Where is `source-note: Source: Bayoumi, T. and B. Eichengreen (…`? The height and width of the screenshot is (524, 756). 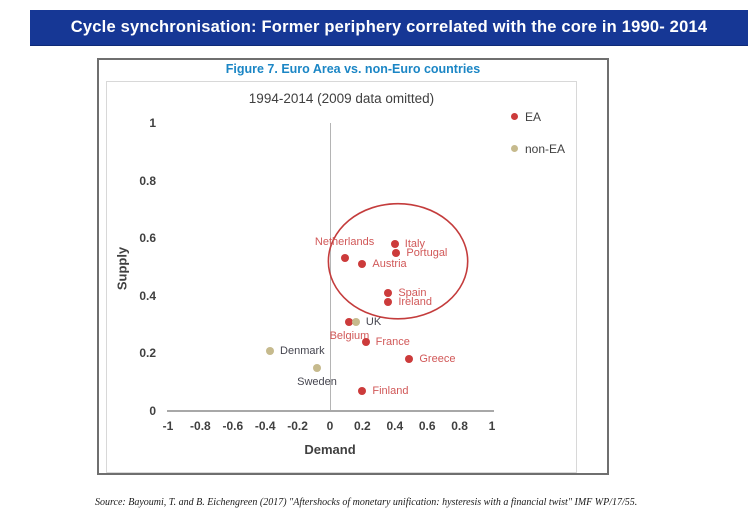
source-note: Source: Bayoumi, T. and B. Eichengreen (… is located at coordinates (366, 502).